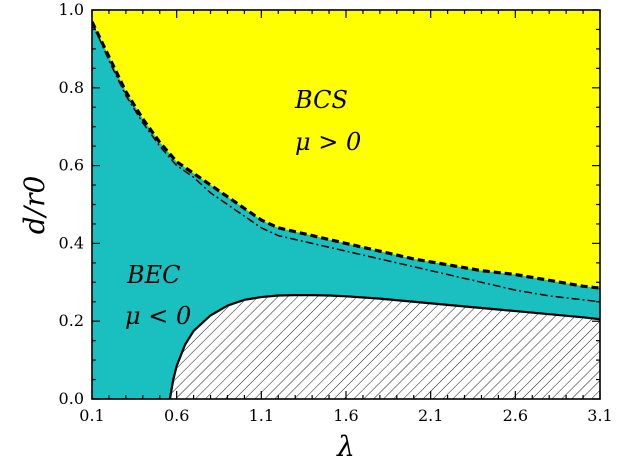 Image resolution: width=635 pixels, height=465 pixels. Describe the element at coordinates (153, 275) in the screenshot. I see `bec-label: BEC` at that location.